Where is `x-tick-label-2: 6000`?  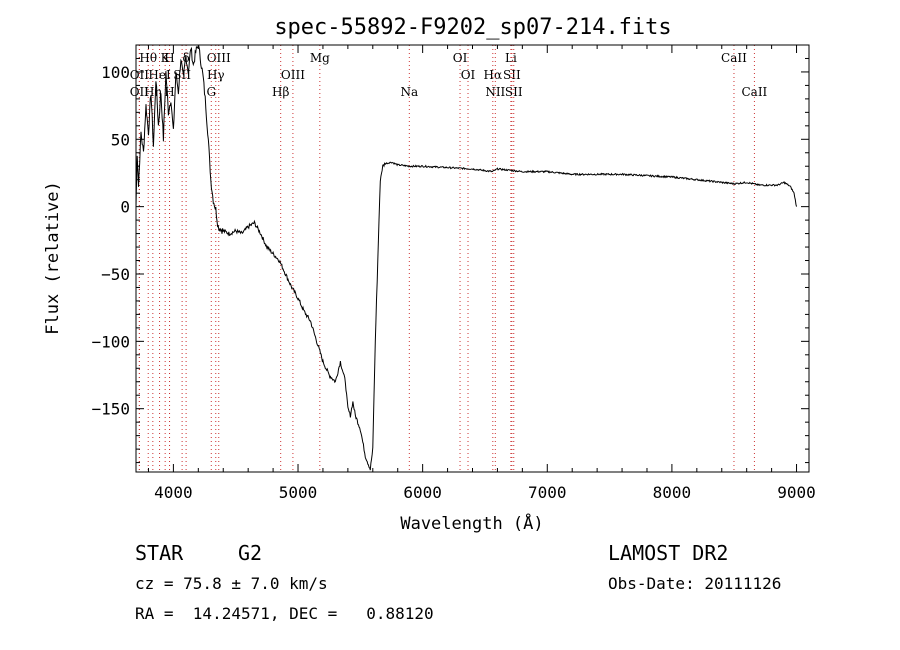 x-tick-label-2: 6000 is located at coordinates (422, 492).